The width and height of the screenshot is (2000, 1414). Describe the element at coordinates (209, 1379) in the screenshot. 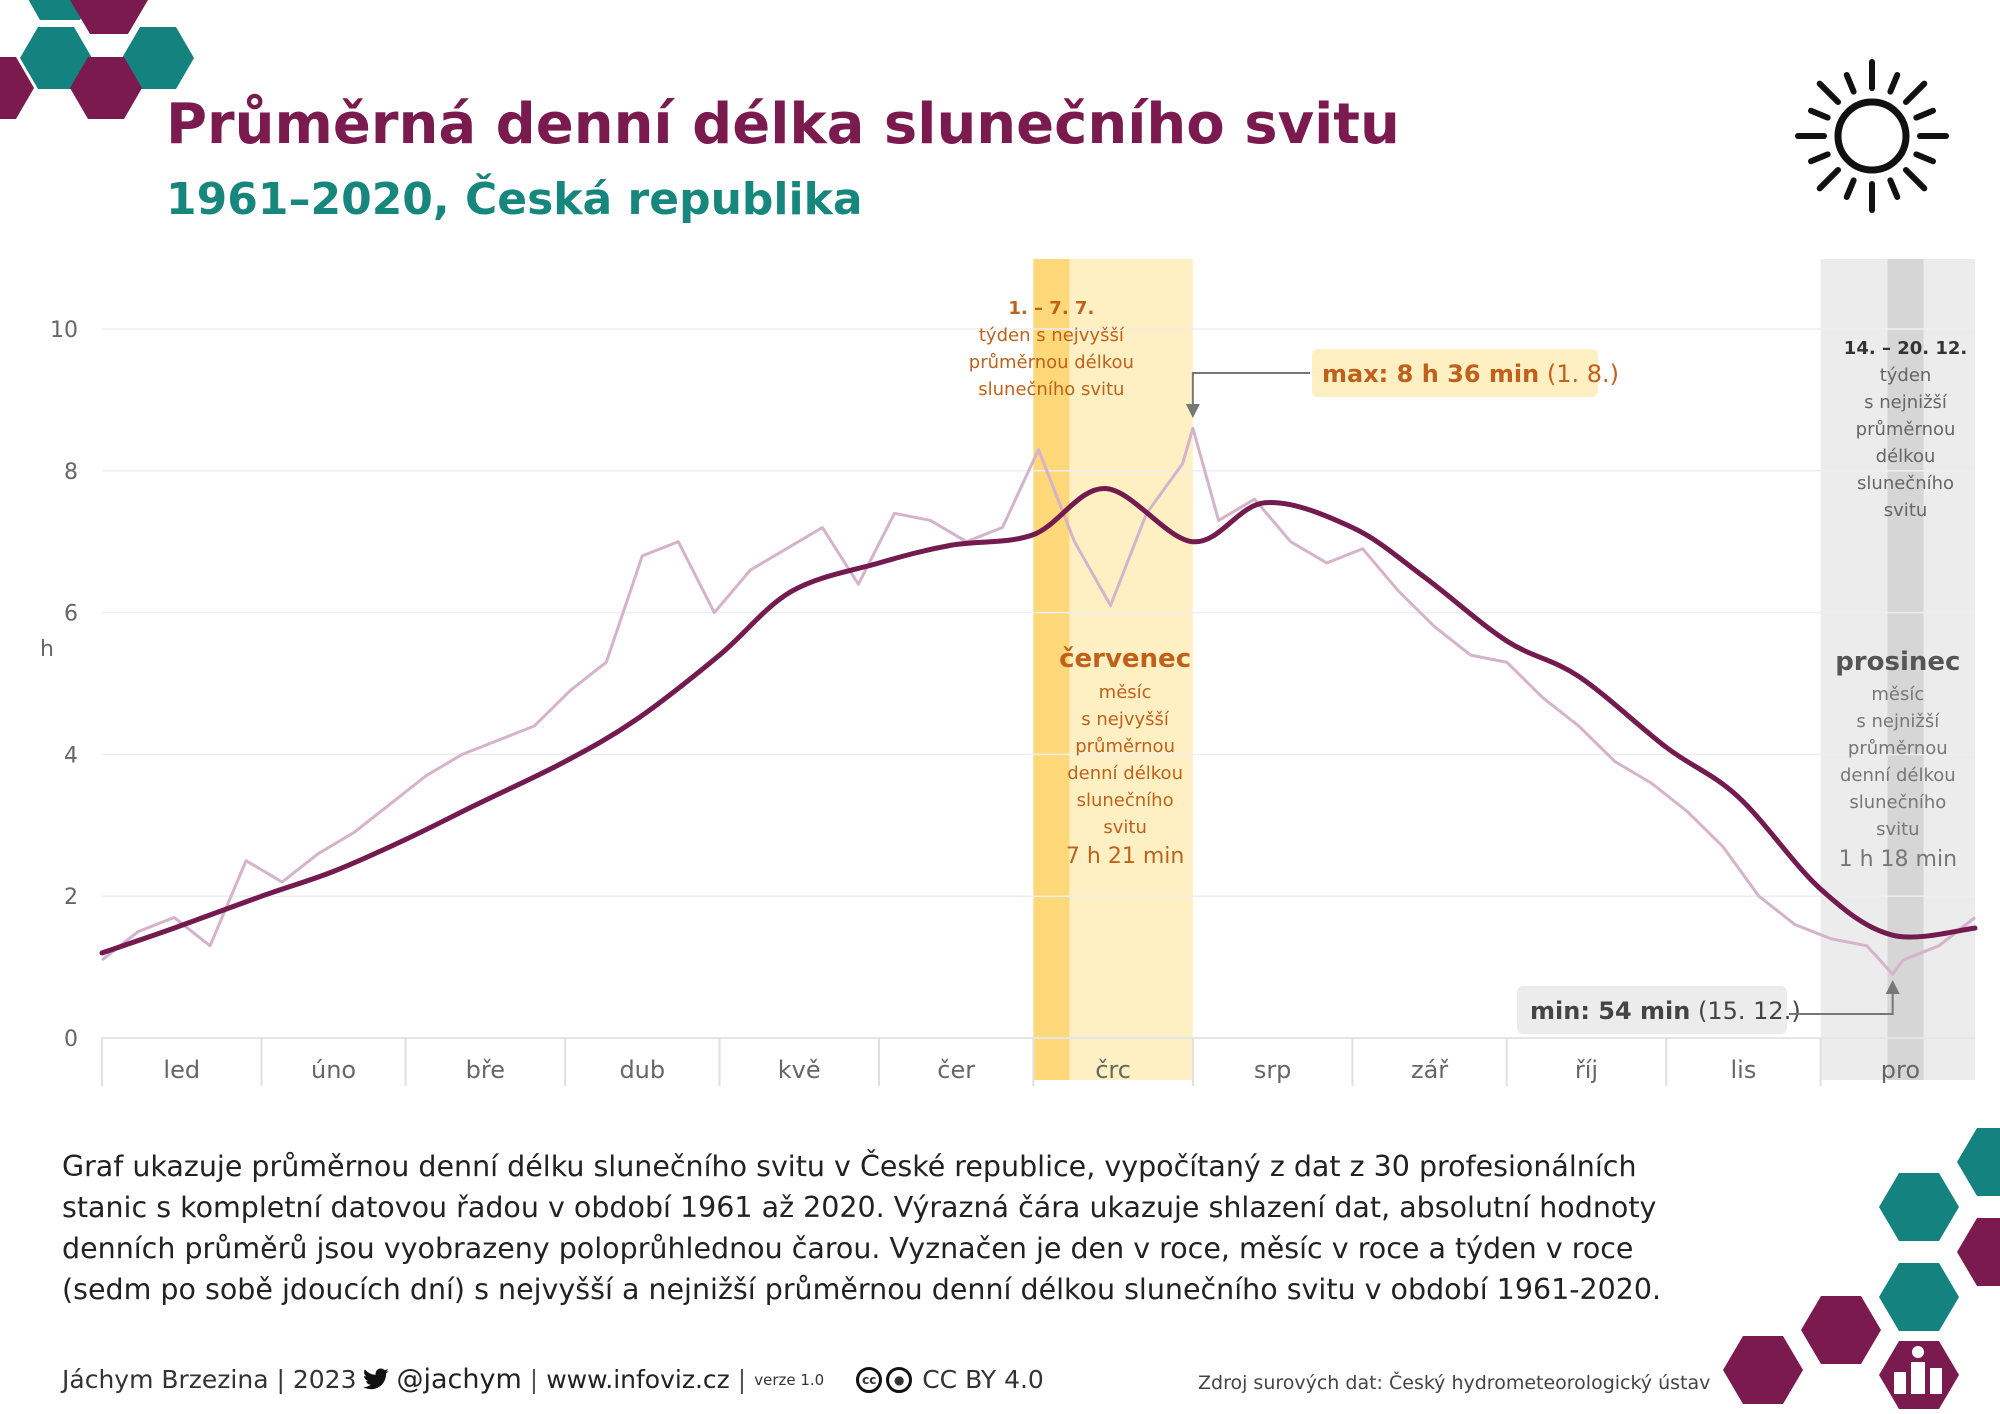

I see `footer-author: Jáchym Brzezina | 2023` at that location.